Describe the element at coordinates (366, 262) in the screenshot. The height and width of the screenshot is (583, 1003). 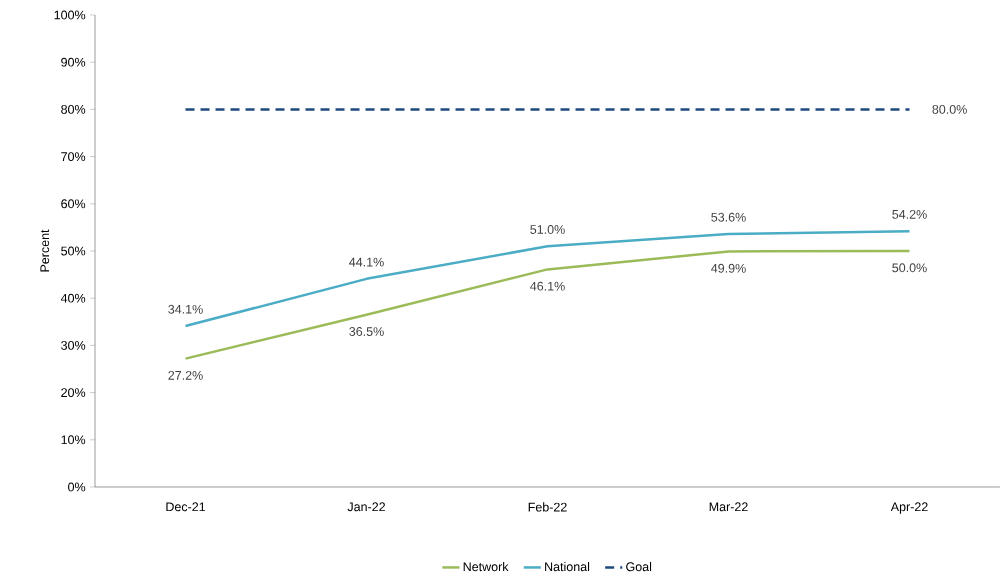
I see `data-label: 44.1%` at that location.